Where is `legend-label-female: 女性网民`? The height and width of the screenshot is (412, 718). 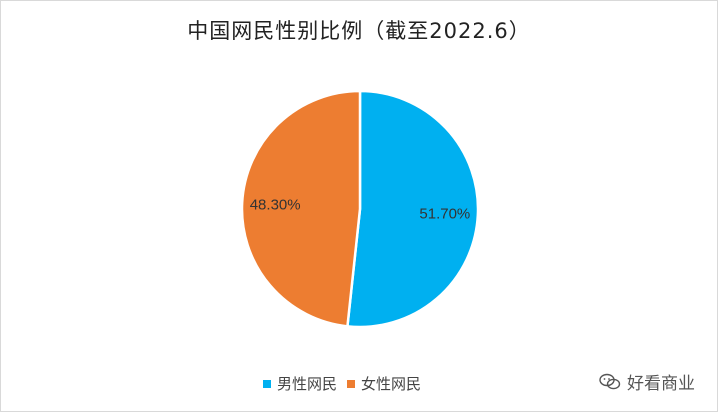
legend-label-female: 女性网民 is located at coordinates (391, 384).